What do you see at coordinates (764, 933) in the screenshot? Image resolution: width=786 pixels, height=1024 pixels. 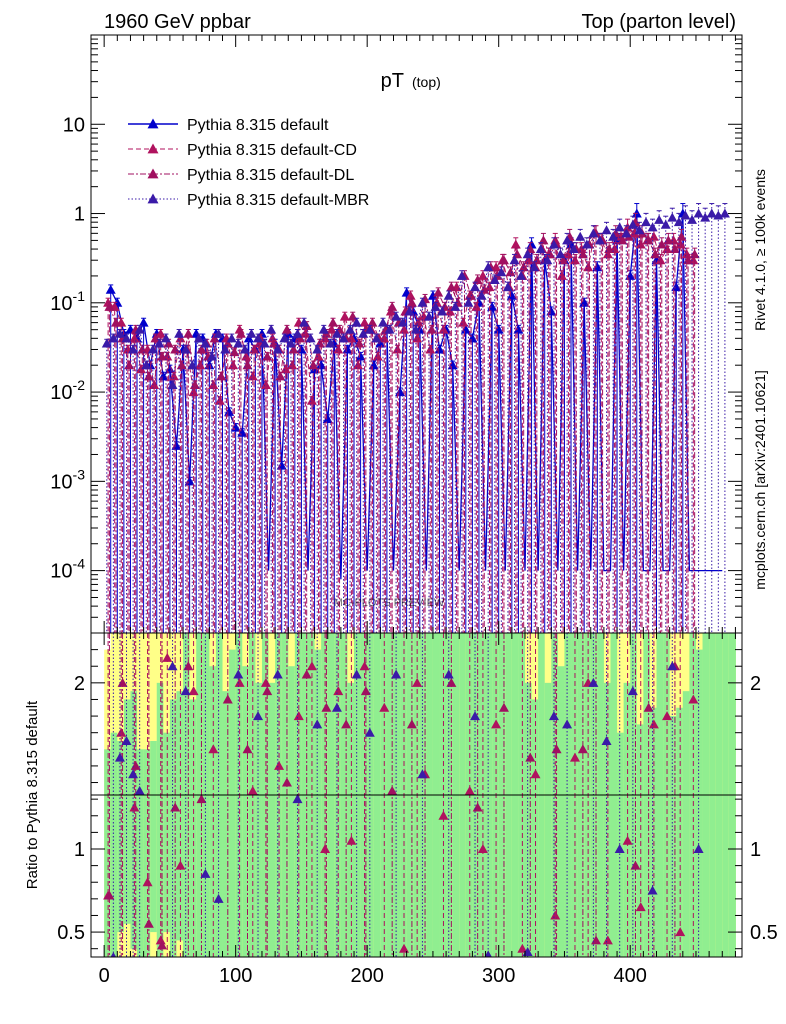 I see `ratio-tick-label-right: 0.5` at bounding box center [764, 933].